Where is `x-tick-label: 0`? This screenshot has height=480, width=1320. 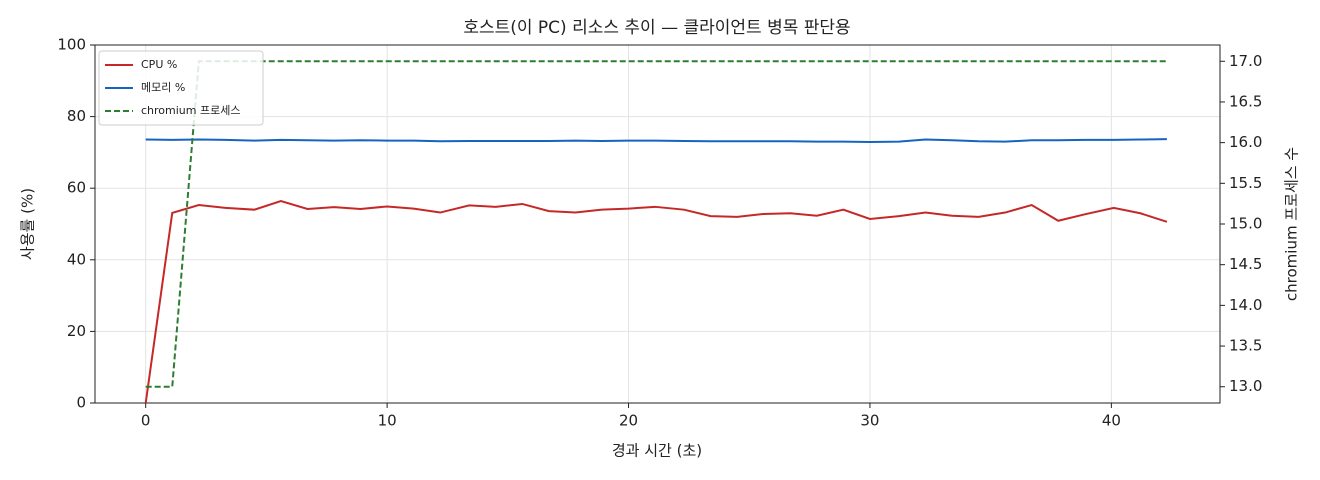
x-tick-label: 0 is located at coordinates (146, 421).